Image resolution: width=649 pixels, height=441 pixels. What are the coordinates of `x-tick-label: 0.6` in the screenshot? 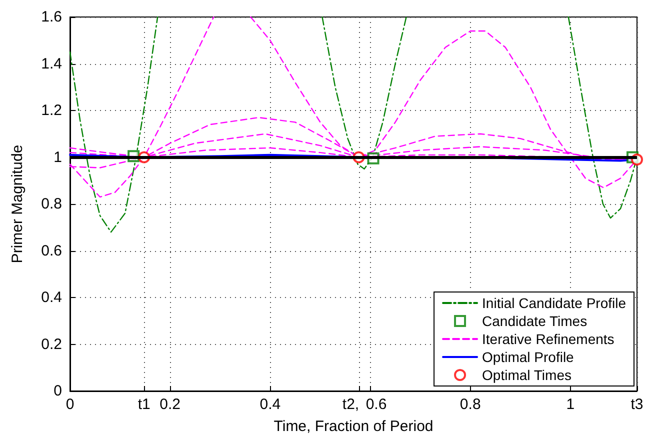 It's located at (376, 404).